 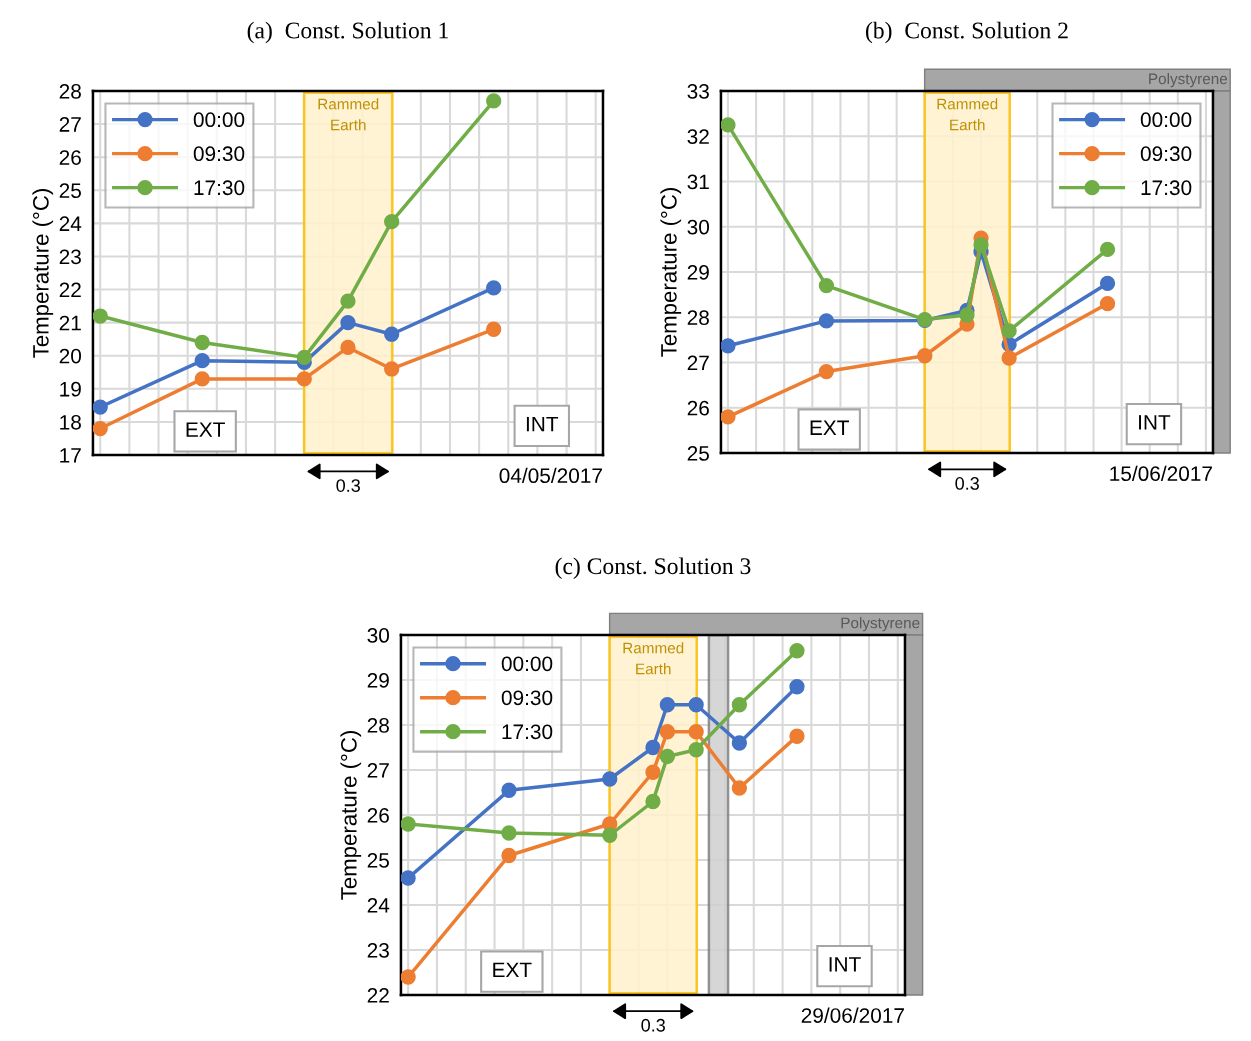 What do you see at coordinates (70, 422) in the screenshot?
I see `y-tick-label: 18` at bounding box center [70, 422].